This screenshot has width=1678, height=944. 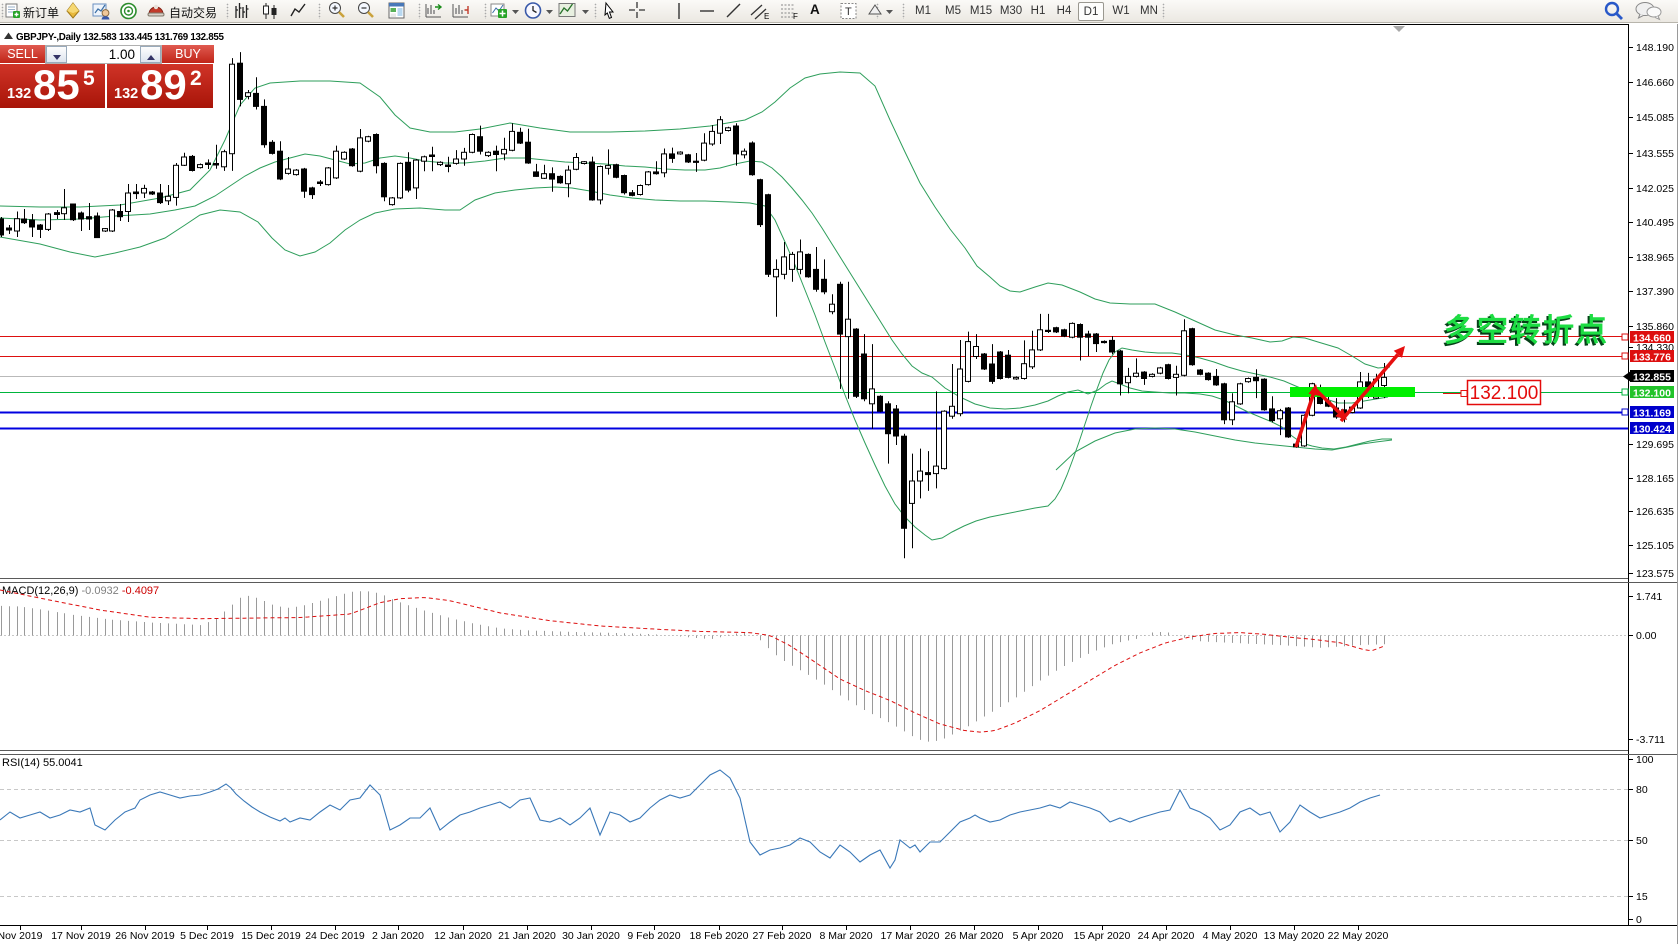 What do you see at coordinates (1655, 48) in the screenshot?
I see `svg-text: 148.190` at bounding box center [1655, 48].